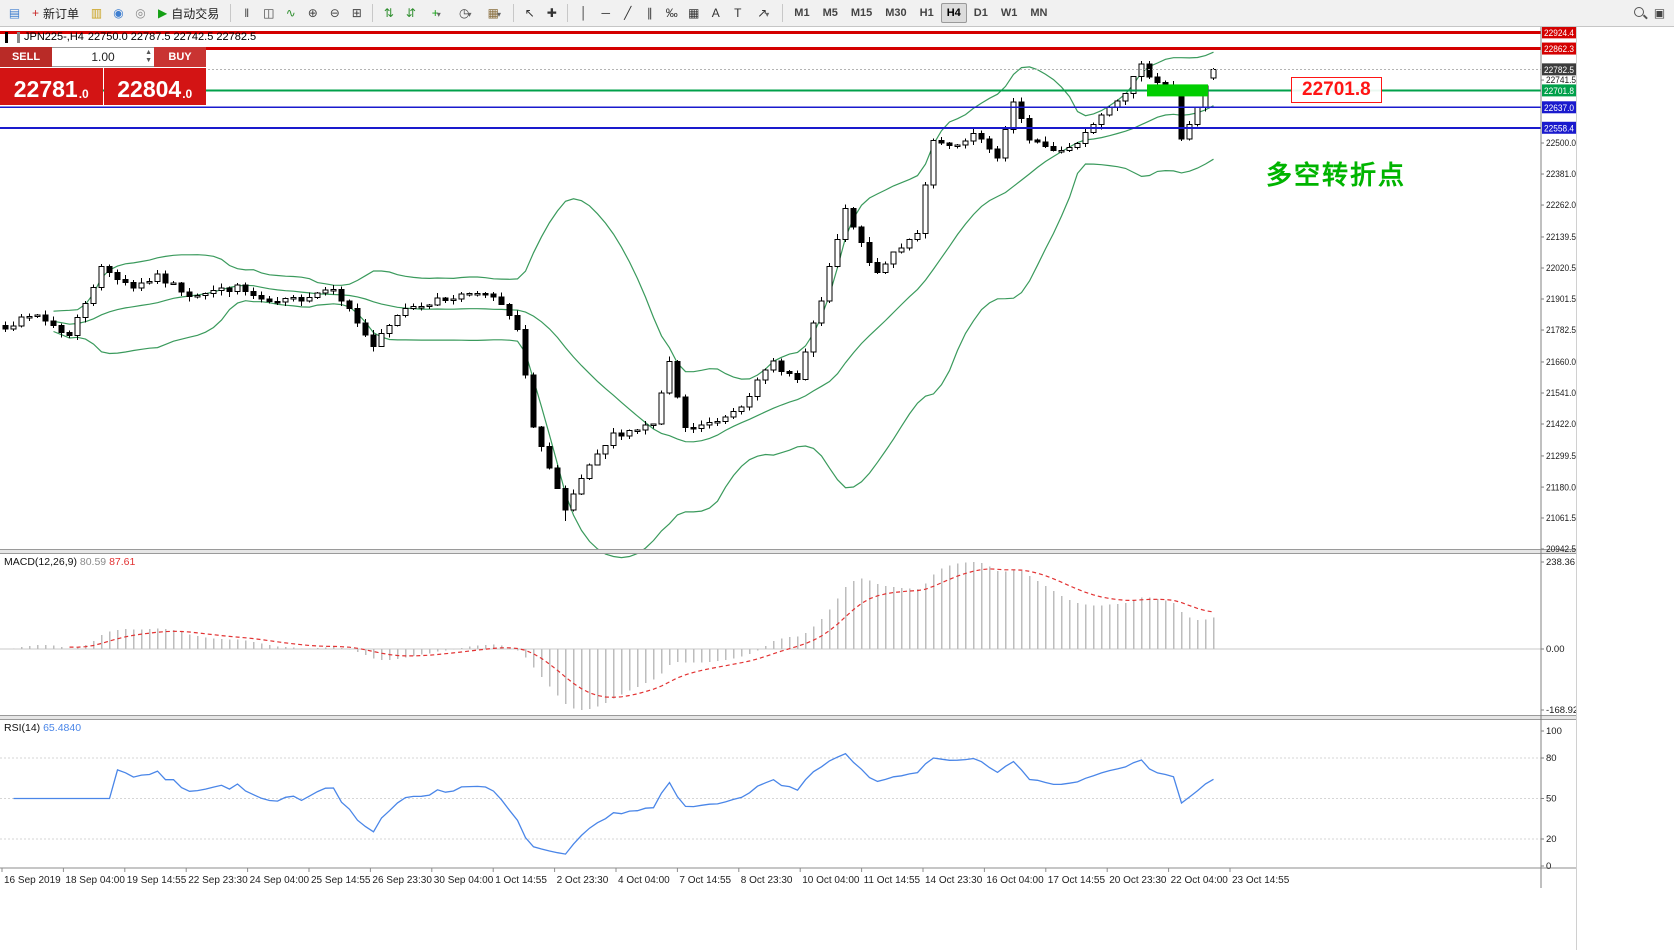 This screenshot has height=950, width=1674. What do you see at coordinates (926, 13) in the screenshot?
I see `timeframe-h1-button: H1` at bounding box center [926, 13].